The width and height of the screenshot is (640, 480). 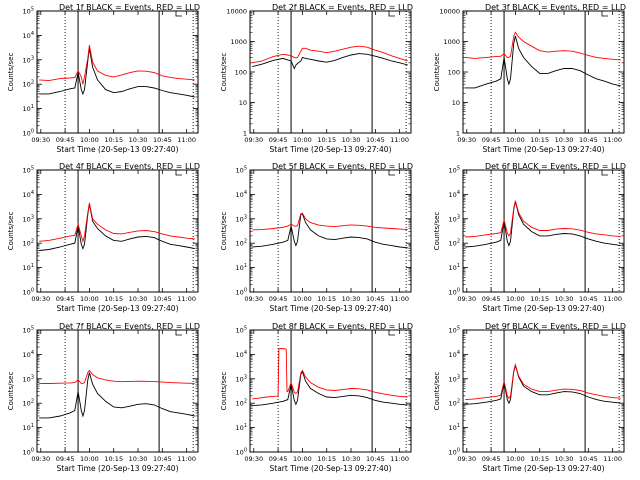 I want to click on panel-title: Det 3f BLACK = Events, RED = LLD, so click(x=555, y=7).